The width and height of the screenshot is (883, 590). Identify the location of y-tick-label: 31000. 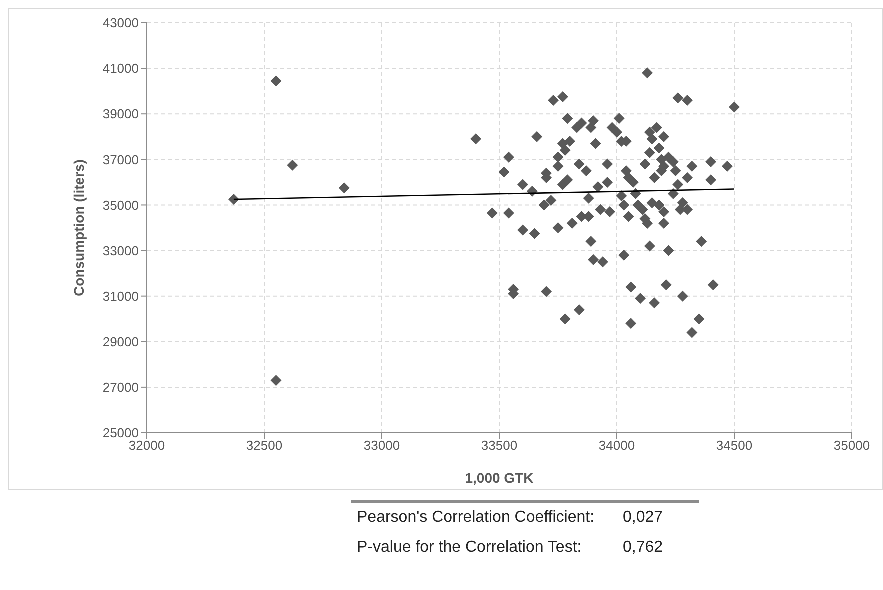
(120, 296).